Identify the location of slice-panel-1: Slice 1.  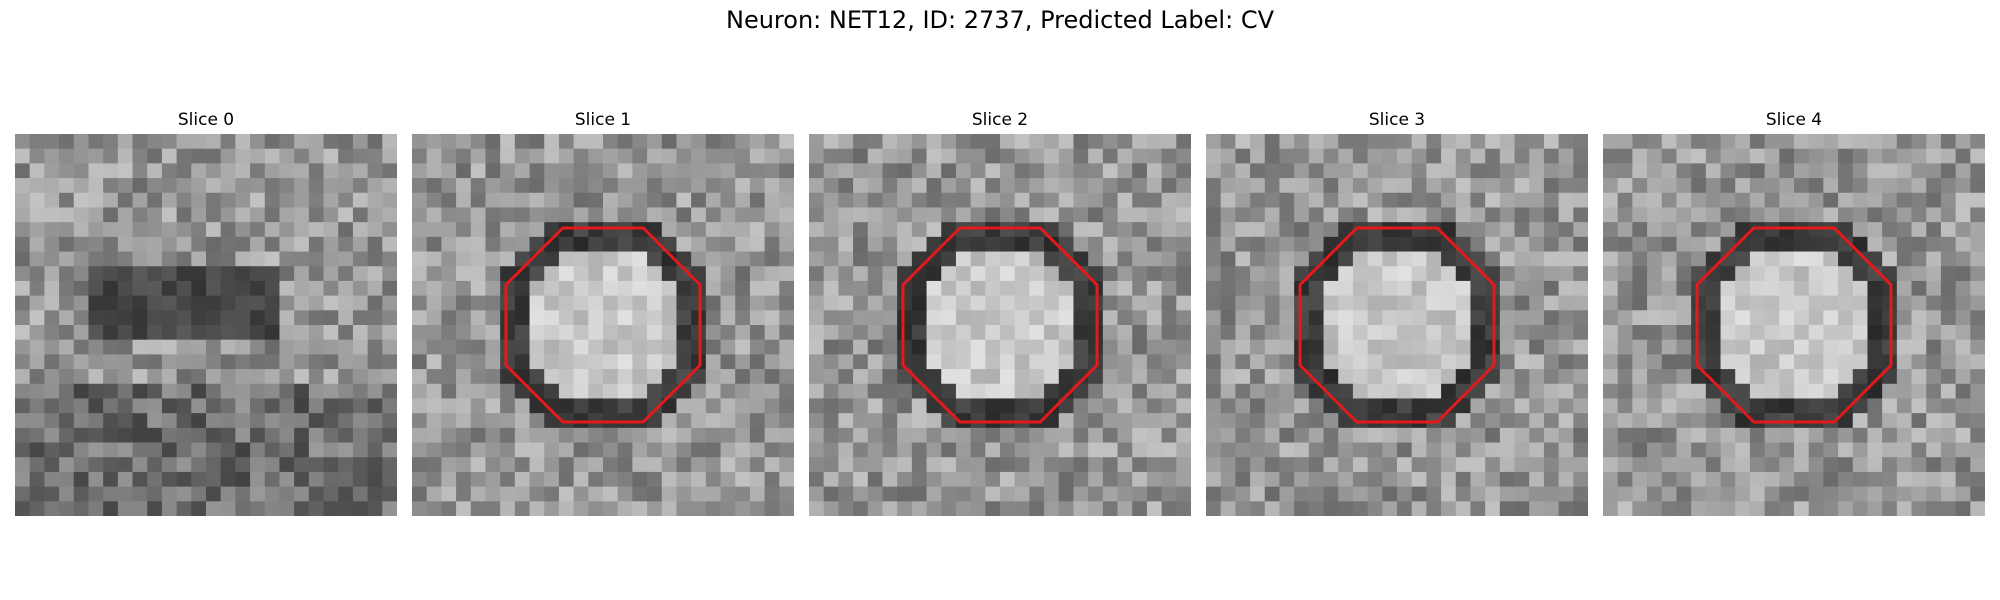
(603, 313).